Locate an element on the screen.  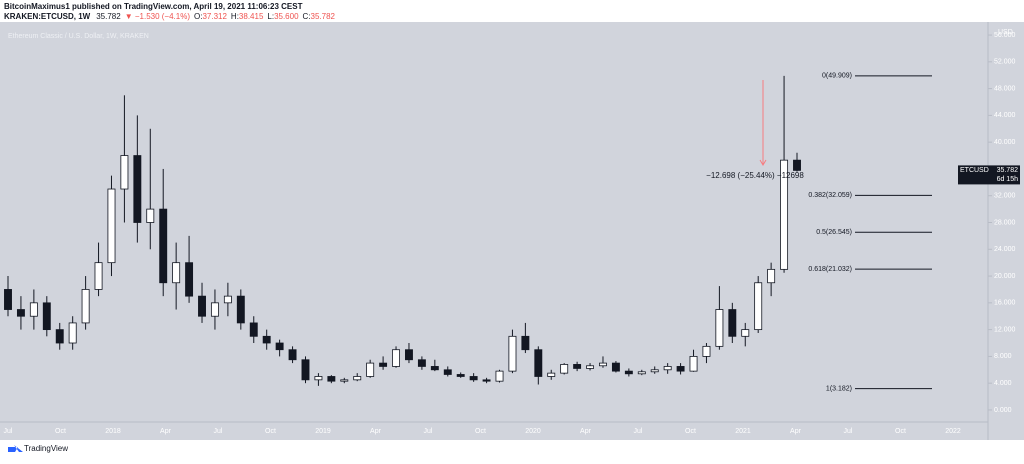
fib-label: 0.618(21.032) is located at coordinates (830, 269).